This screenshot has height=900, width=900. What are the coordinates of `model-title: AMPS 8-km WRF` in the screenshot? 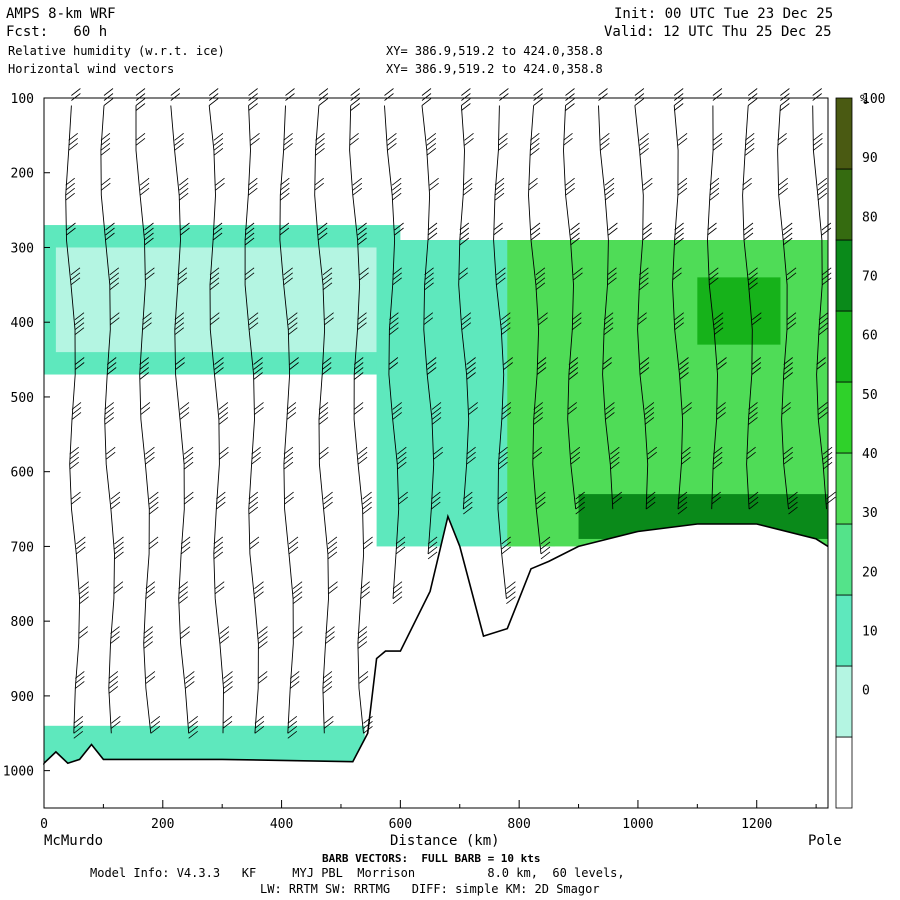 It's located at (61, 14).